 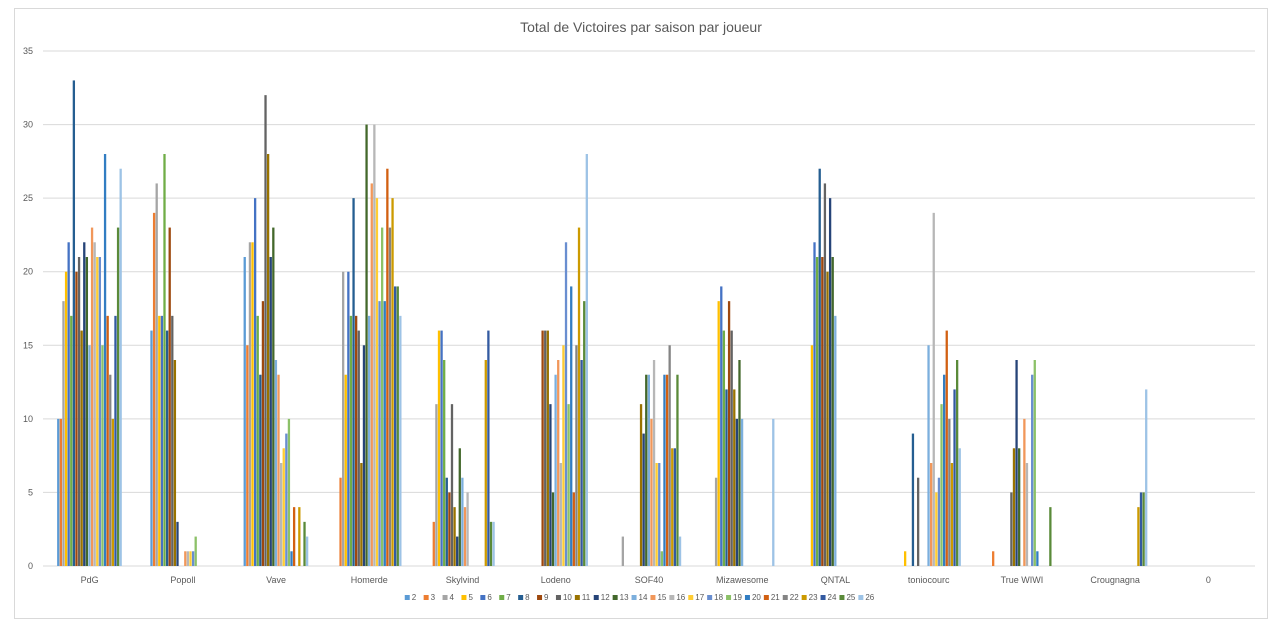 What do you see at coordinates (771, 597) in the screenshot?
I see `legend-item-21: 21` at bounding box center [771, 597].